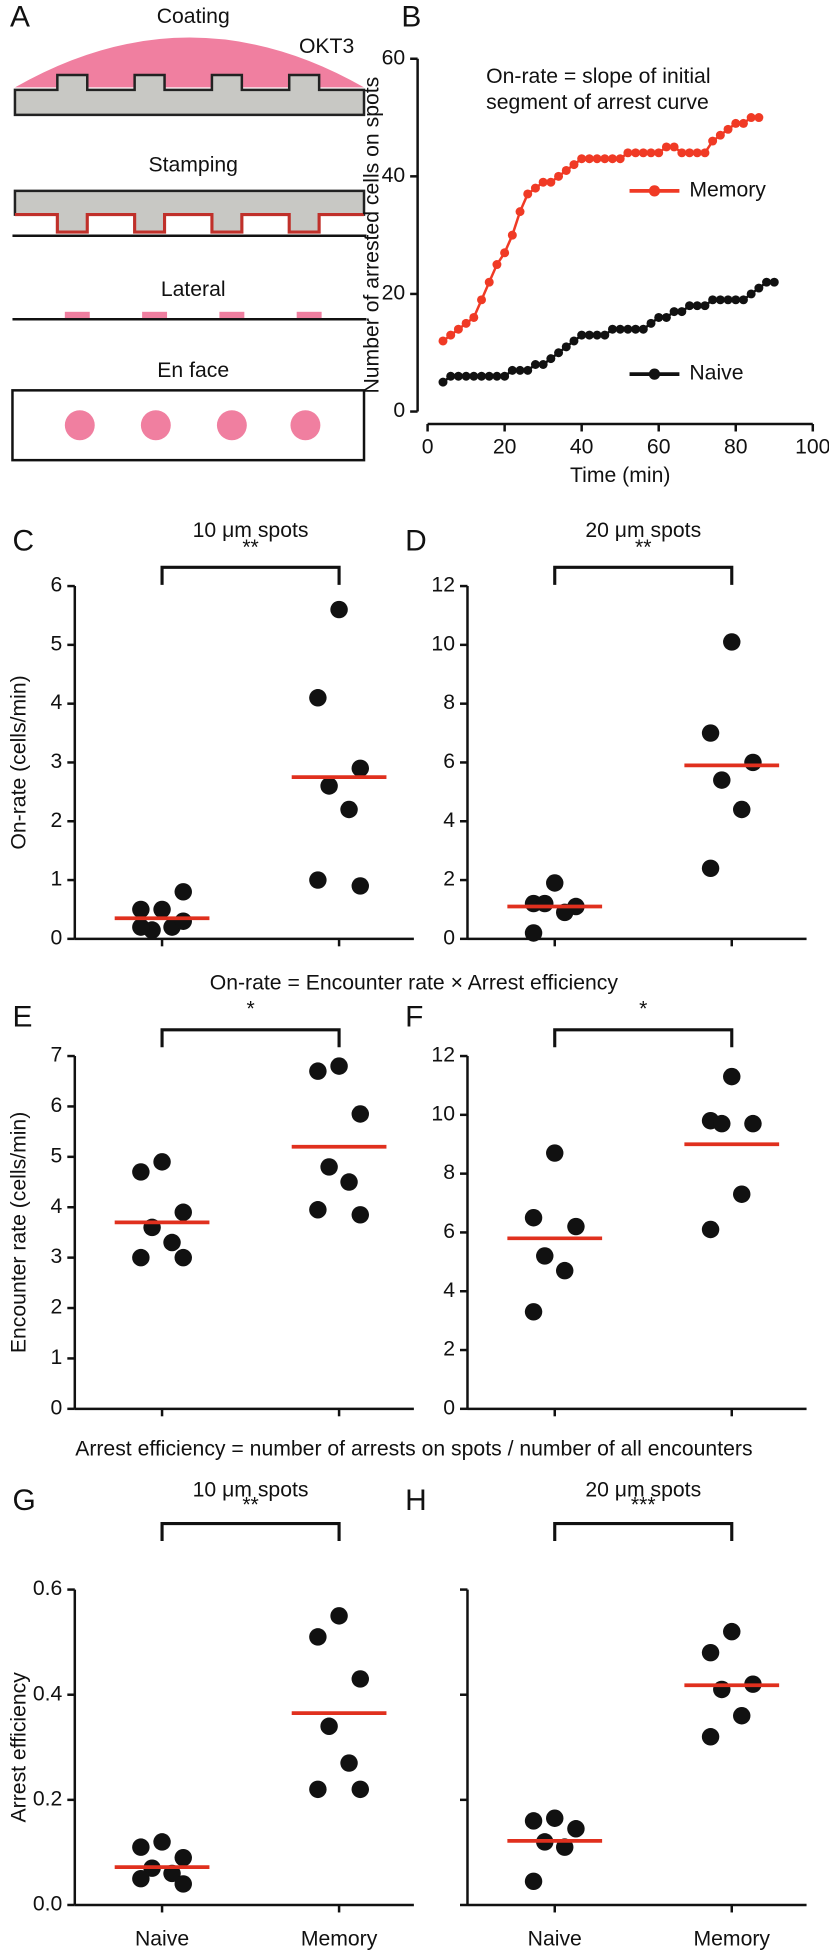  I want to click on y-tick-label: 0.6, so click(47, 1588).